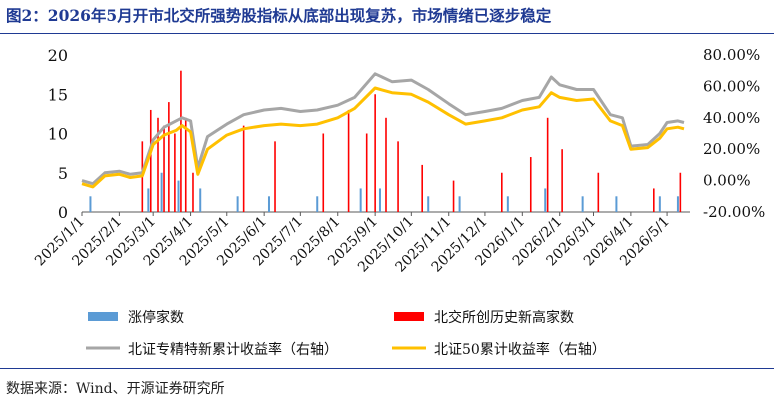 This screenshot has width=774, height=405. What do you see at coordinates (734, 133) in the screenshot?
I see `right-axis-ticks: -20.00% 0.00% 20.00% 40.00% 60.00% 80.00%` at bounding box center [734, 133].